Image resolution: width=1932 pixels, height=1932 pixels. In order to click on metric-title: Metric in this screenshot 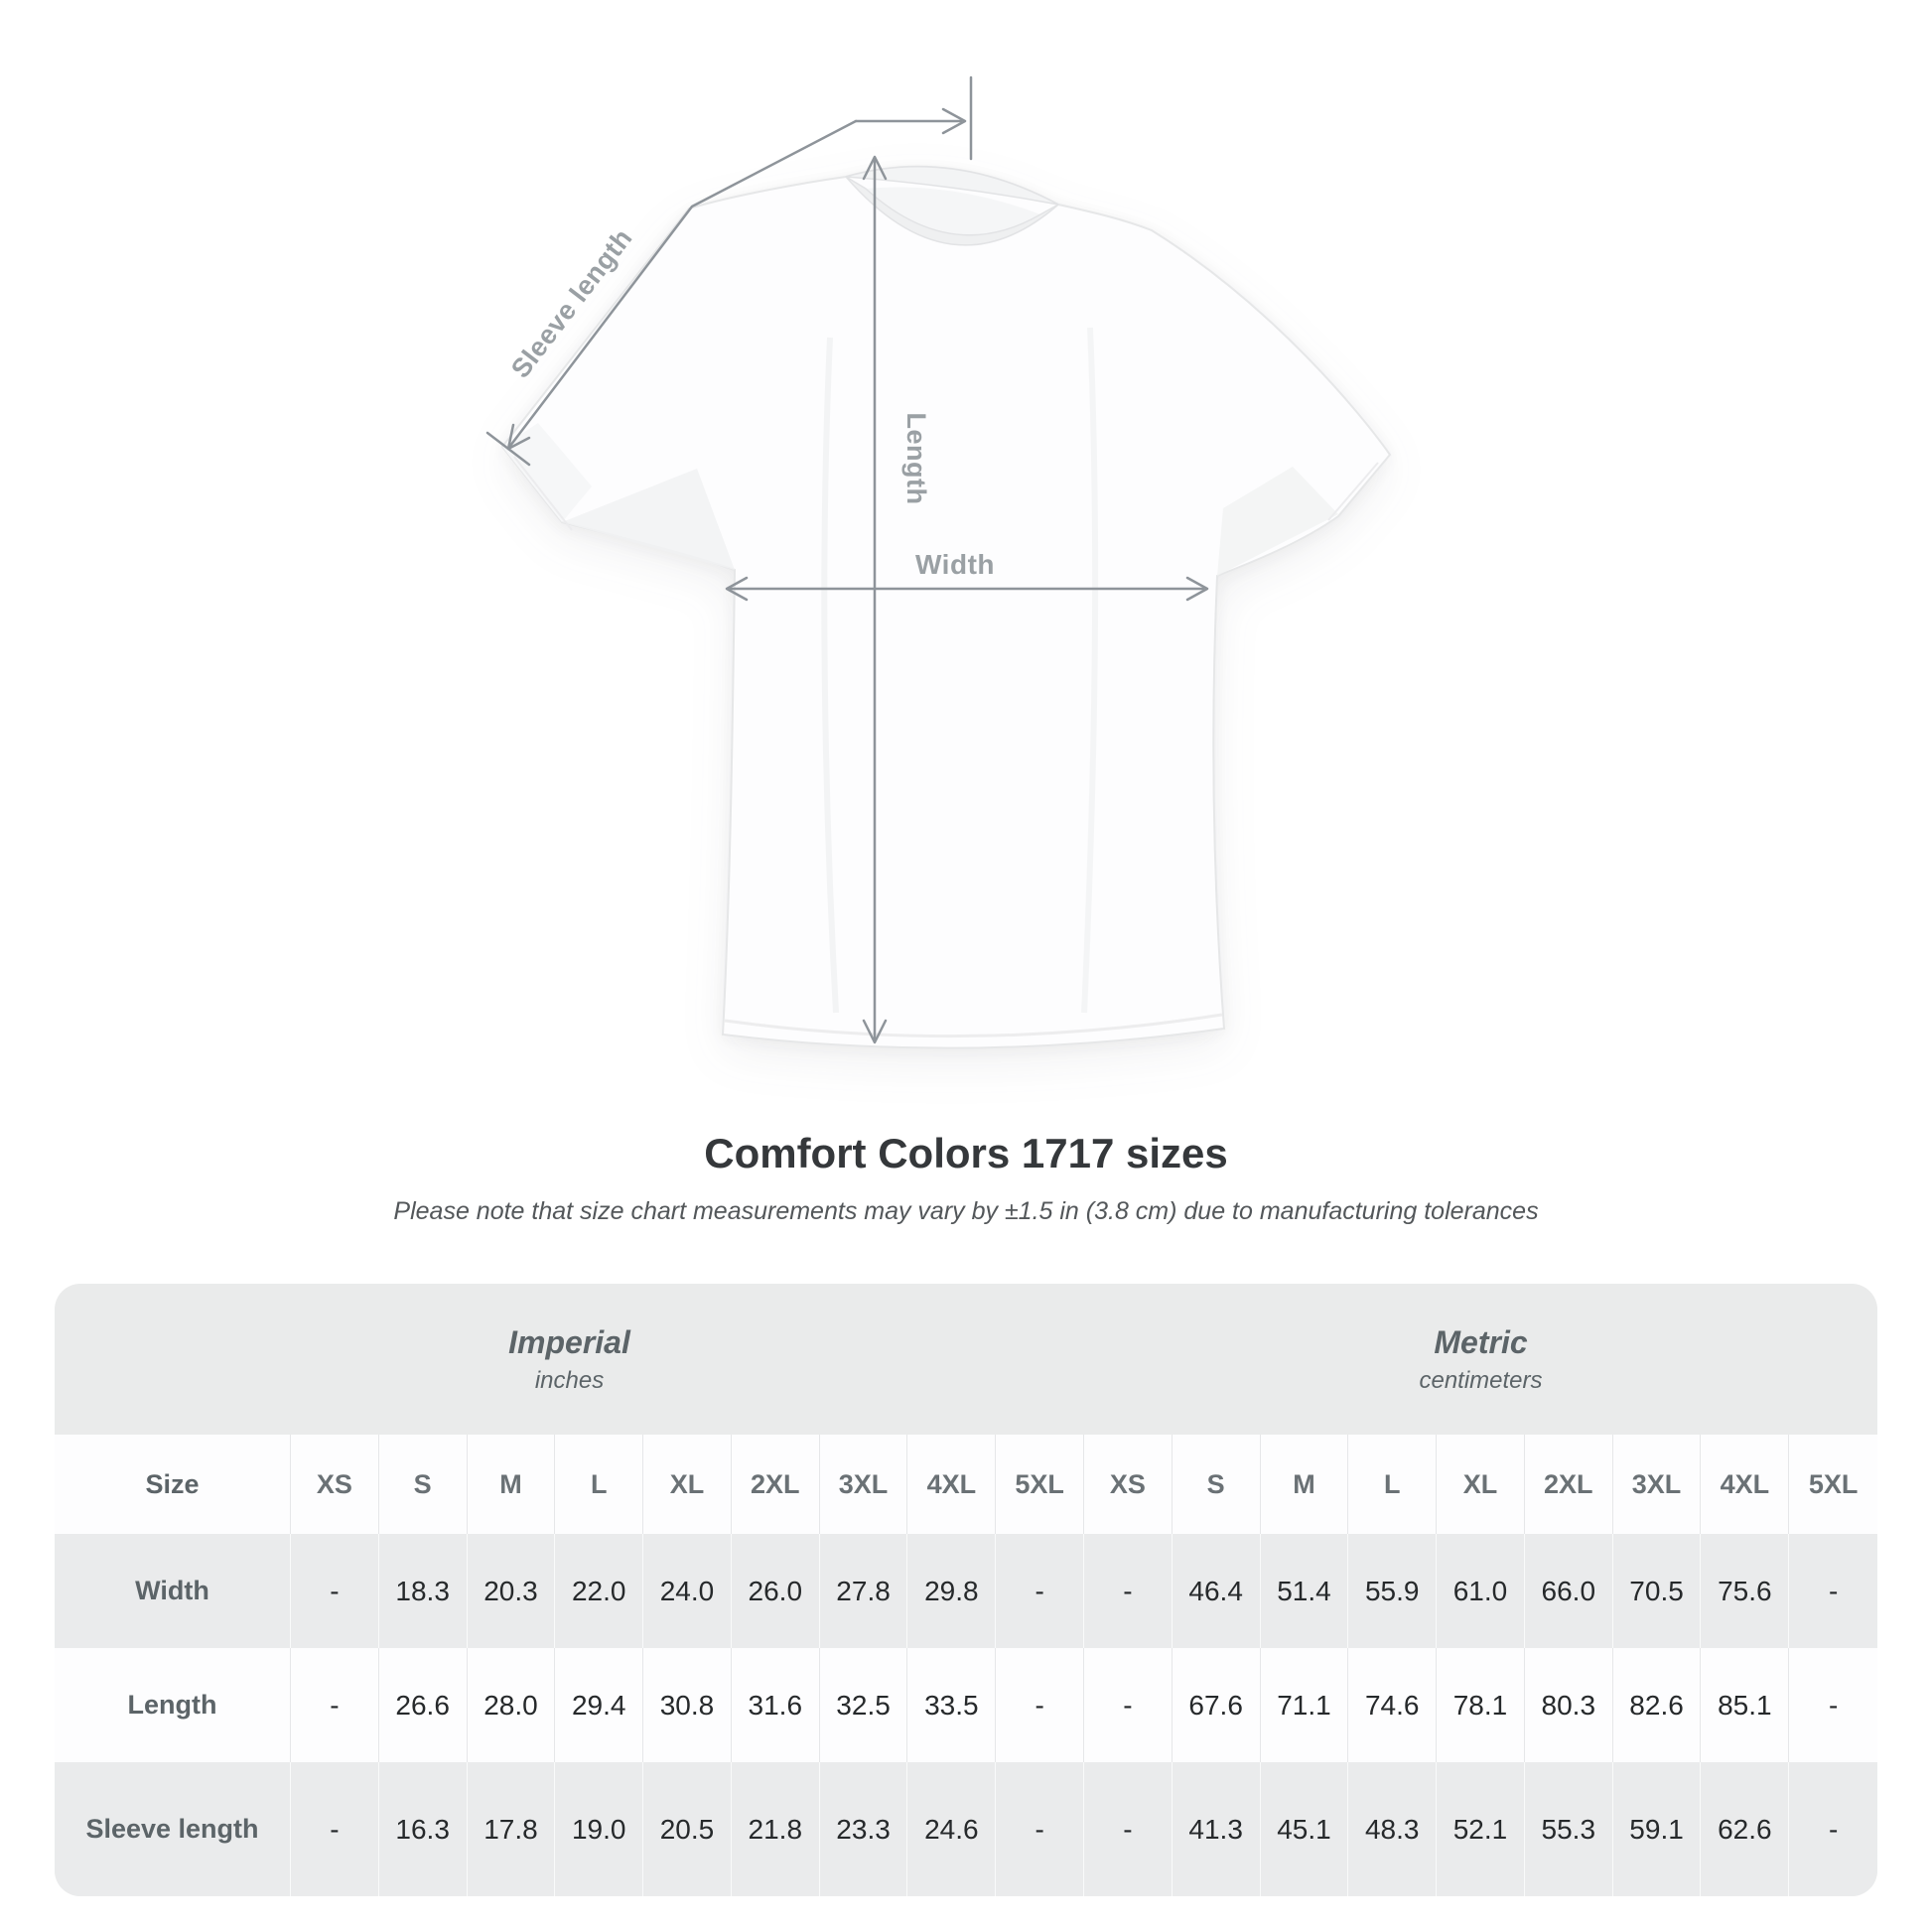, I will do `click(1481, 1342)`.